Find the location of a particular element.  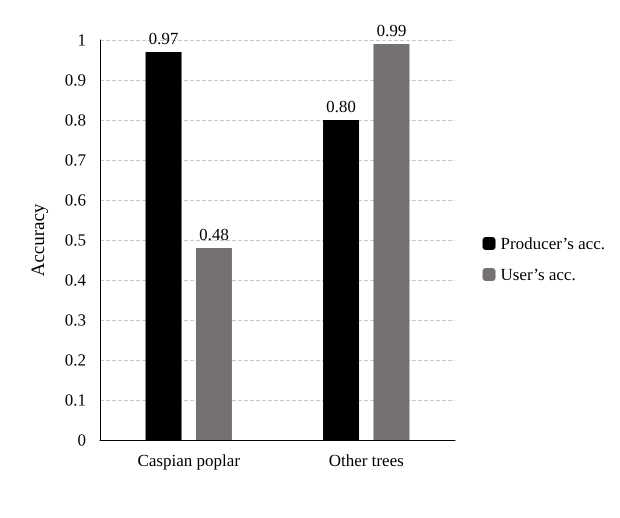

y-tick-label: 0.6 is located at coordinates (75, 200).